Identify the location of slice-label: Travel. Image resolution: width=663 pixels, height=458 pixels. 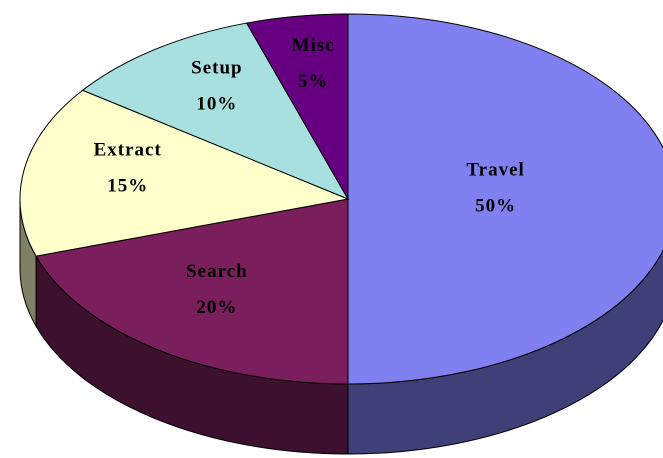
(495, 169).